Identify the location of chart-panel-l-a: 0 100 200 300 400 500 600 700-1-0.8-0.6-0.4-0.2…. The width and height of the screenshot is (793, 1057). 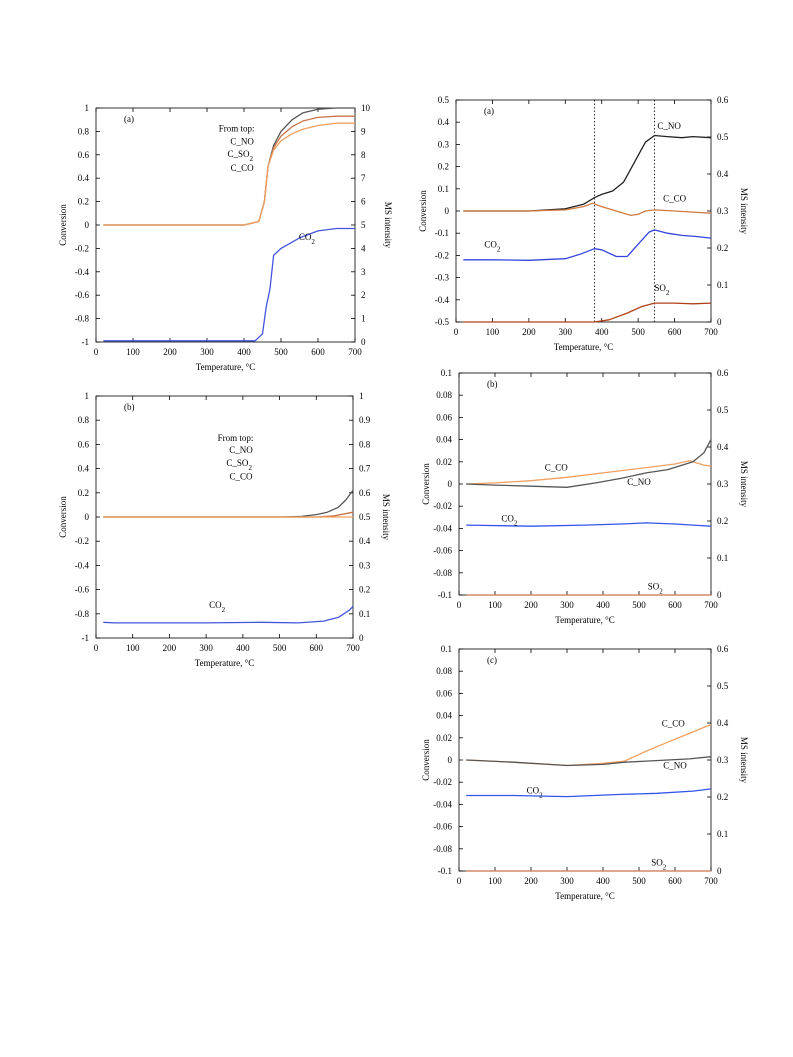
(225, 237).